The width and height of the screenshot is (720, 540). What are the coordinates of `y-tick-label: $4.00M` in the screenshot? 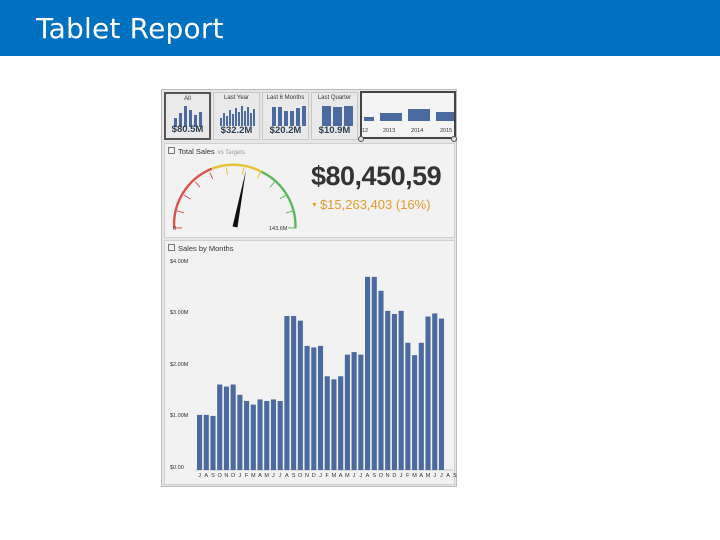 It's located at (179, 262).